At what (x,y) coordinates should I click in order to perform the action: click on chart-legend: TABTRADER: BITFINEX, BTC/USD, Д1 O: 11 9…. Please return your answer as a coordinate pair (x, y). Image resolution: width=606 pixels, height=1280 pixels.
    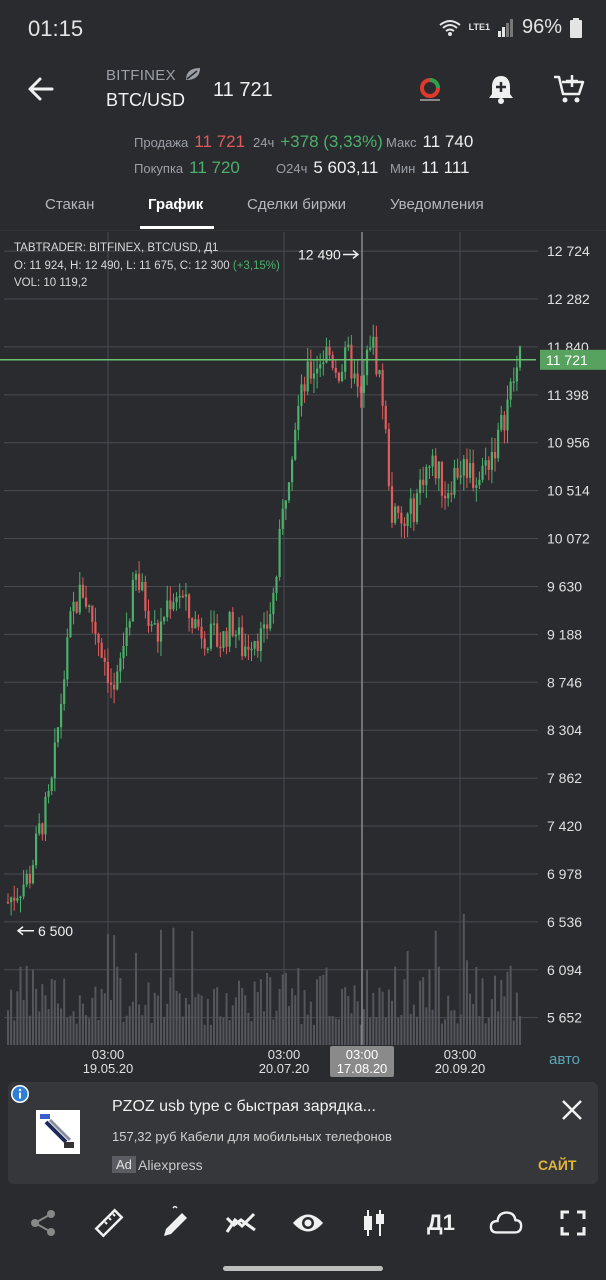
    Looking at the image, I should click on (147, 266).